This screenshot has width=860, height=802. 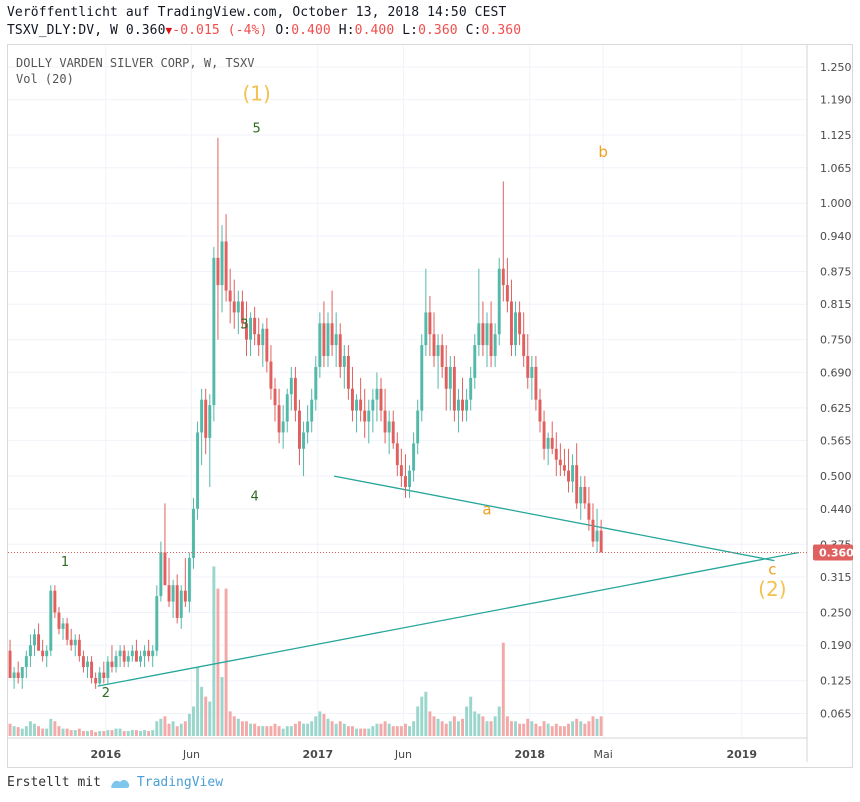 What do you see at coordinates (603, 754) in the screenshot?
I see `x-tick-label: Mai` at bounding box center [603, 754].